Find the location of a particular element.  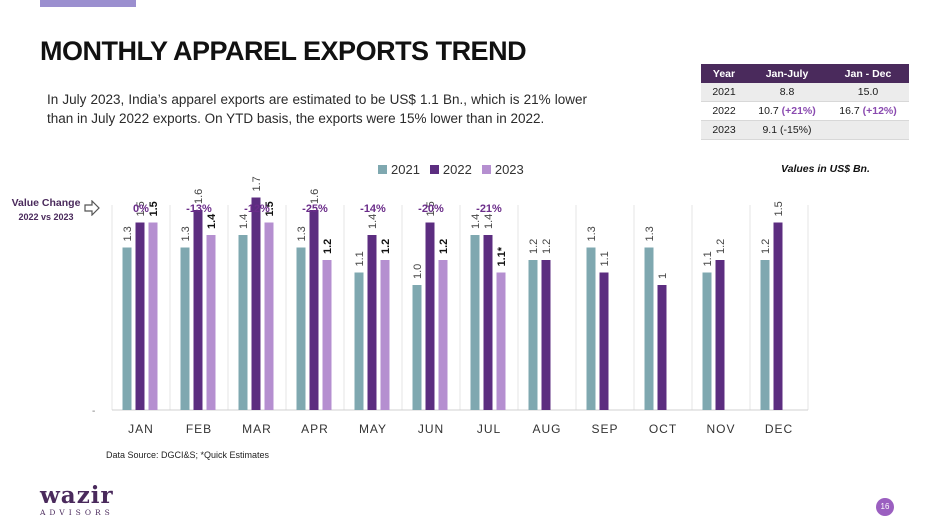

bar-2021-feb is located at coordinates (185, 328).